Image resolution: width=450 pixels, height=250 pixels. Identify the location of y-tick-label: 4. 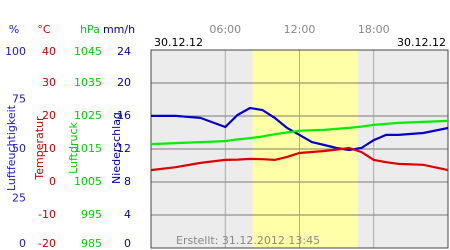
(127, 214).